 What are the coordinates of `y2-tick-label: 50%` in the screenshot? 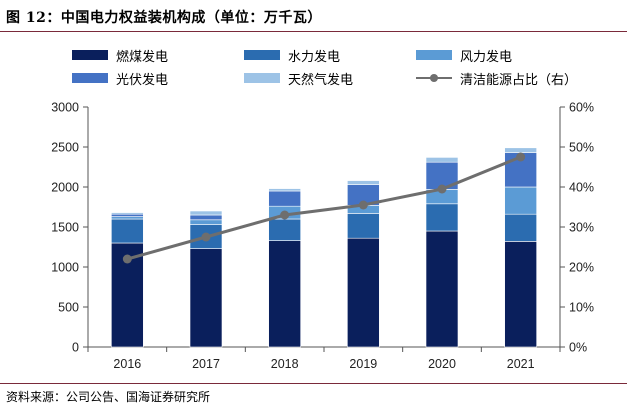 It's located at (581, 148).